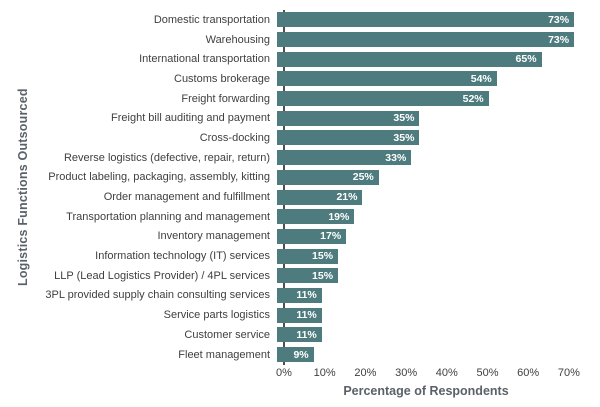  I want to click on value-label: 33%, so click(396, 157).